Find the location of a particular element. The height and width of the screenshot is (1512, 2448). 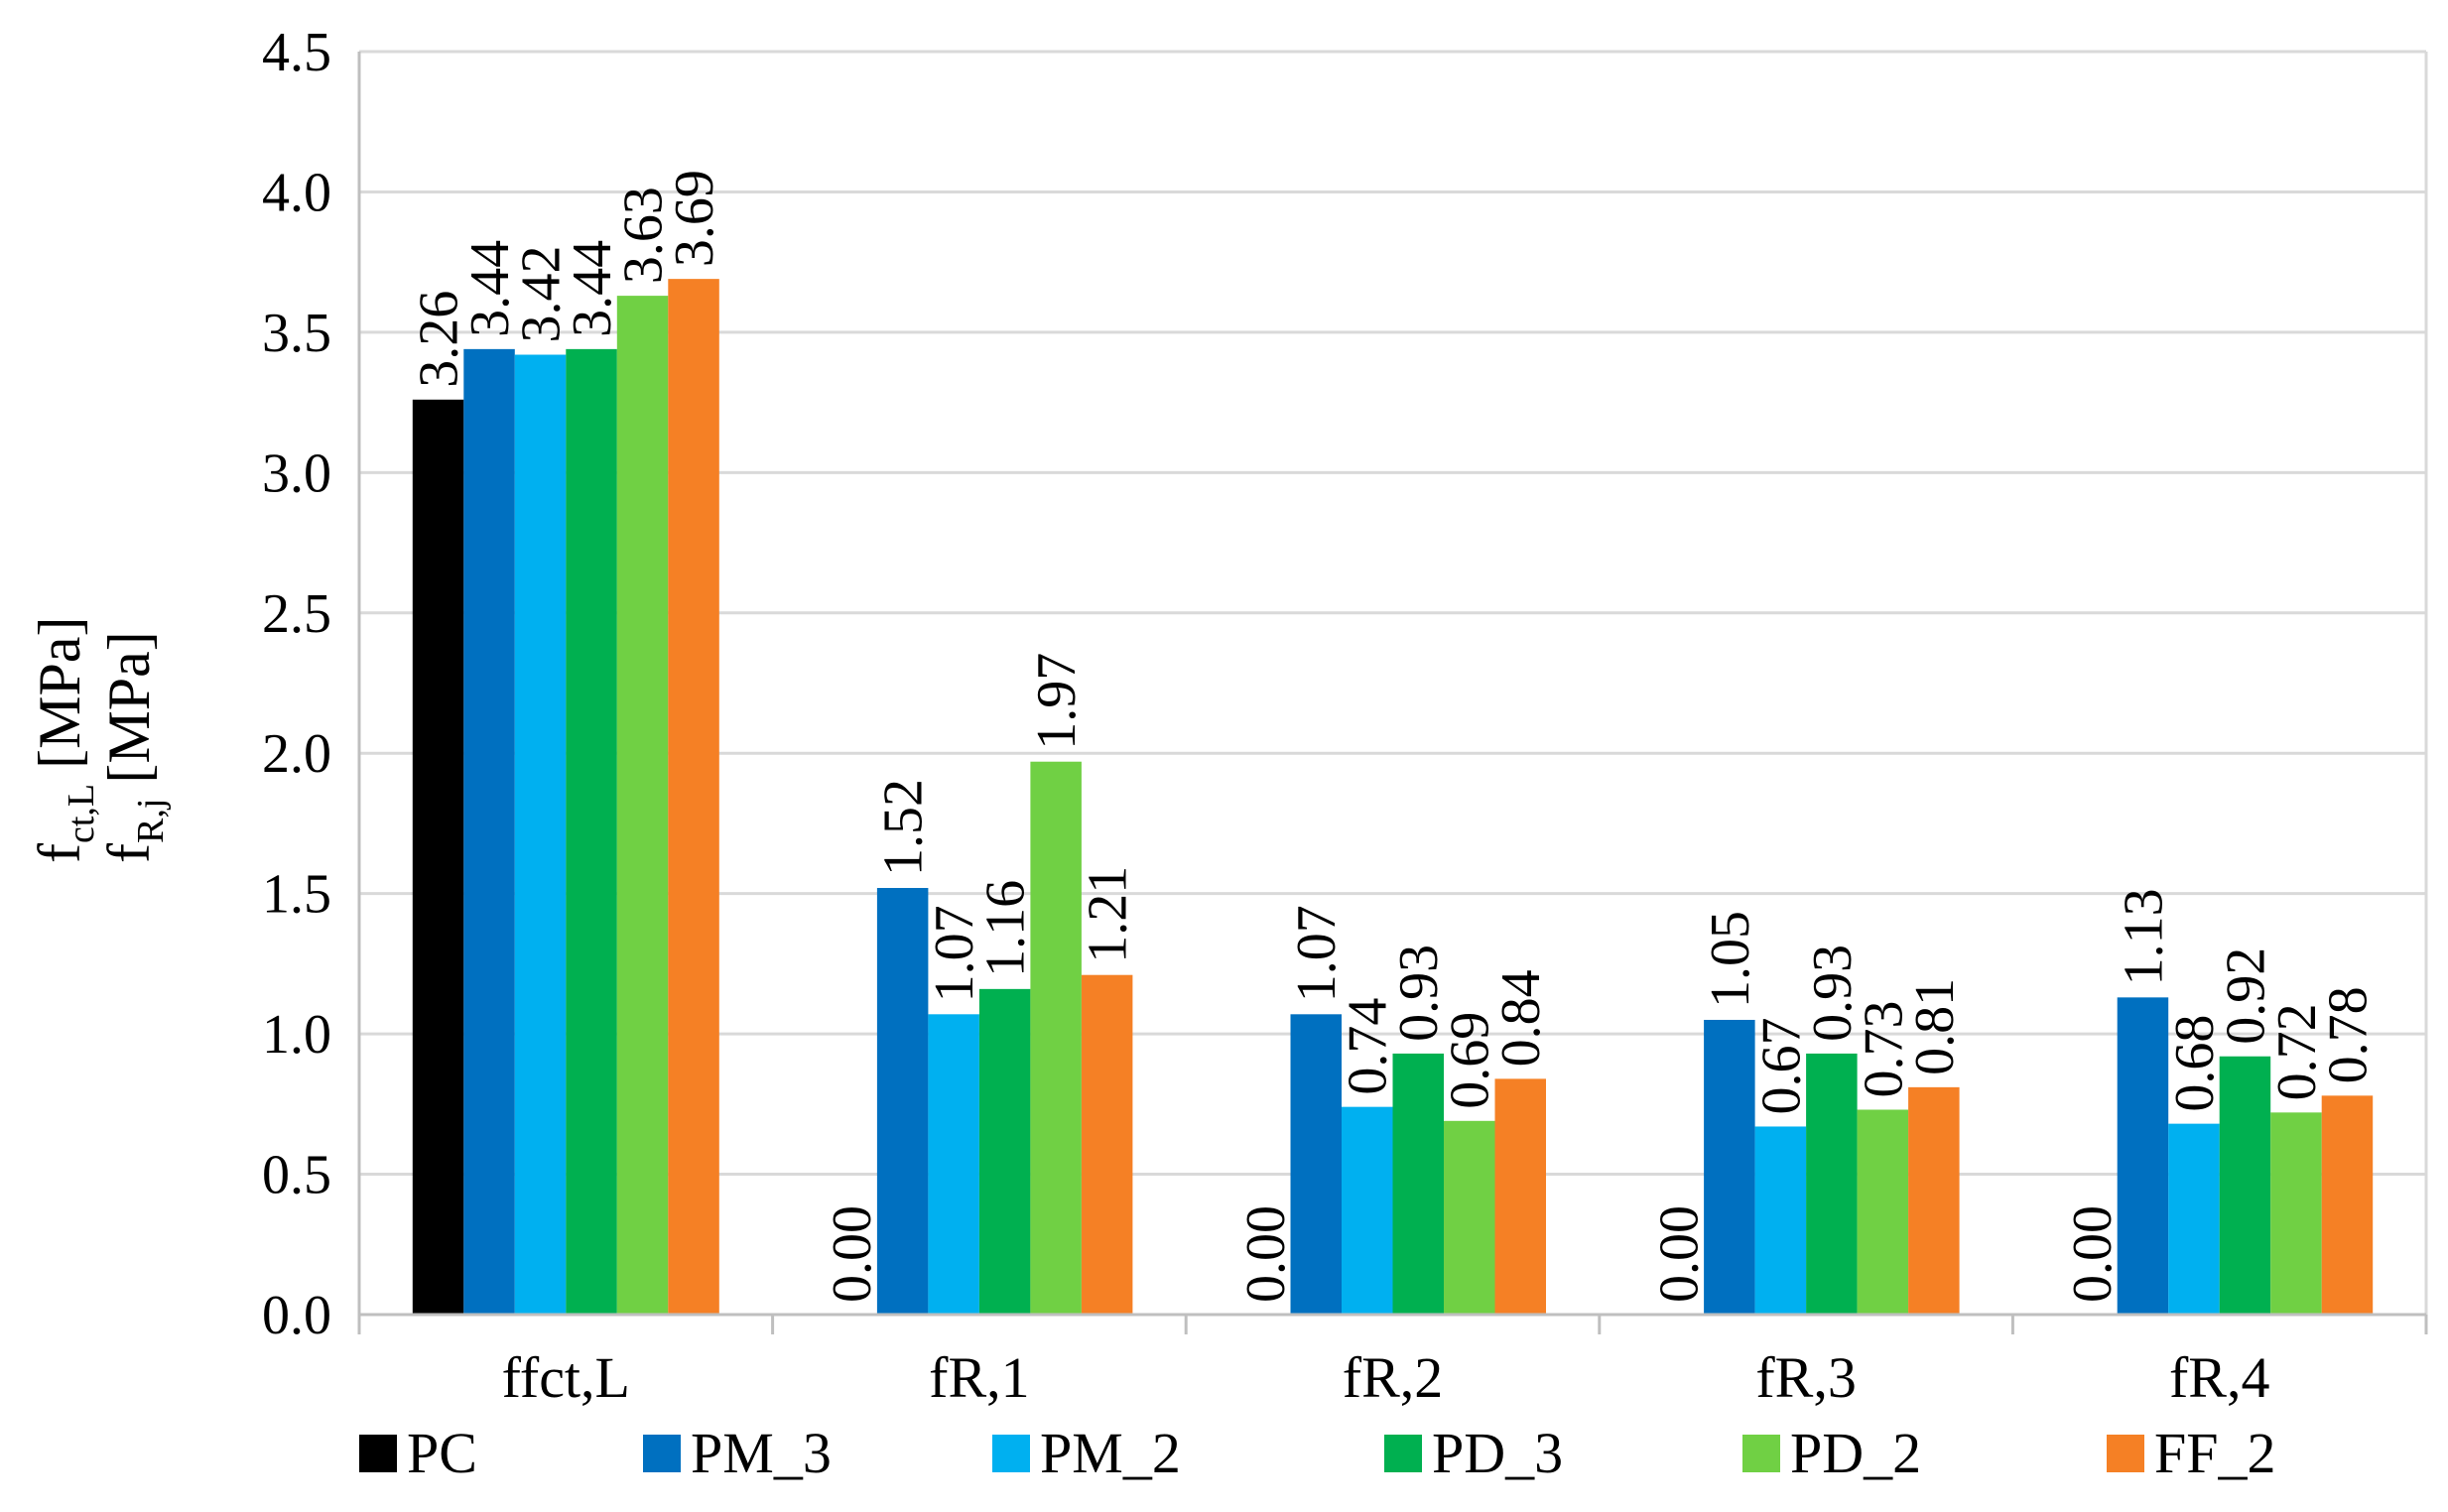

x-category-label: fR,3 is located at coordinates (1806, 1377).